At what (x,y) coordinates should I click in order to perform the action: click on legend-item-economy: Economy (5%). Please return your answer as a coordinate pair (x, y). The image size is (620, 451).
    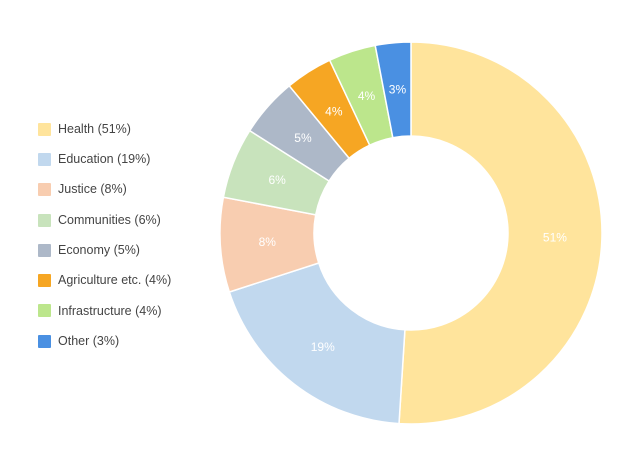
    Looking at the image, I should click on (125, 250).